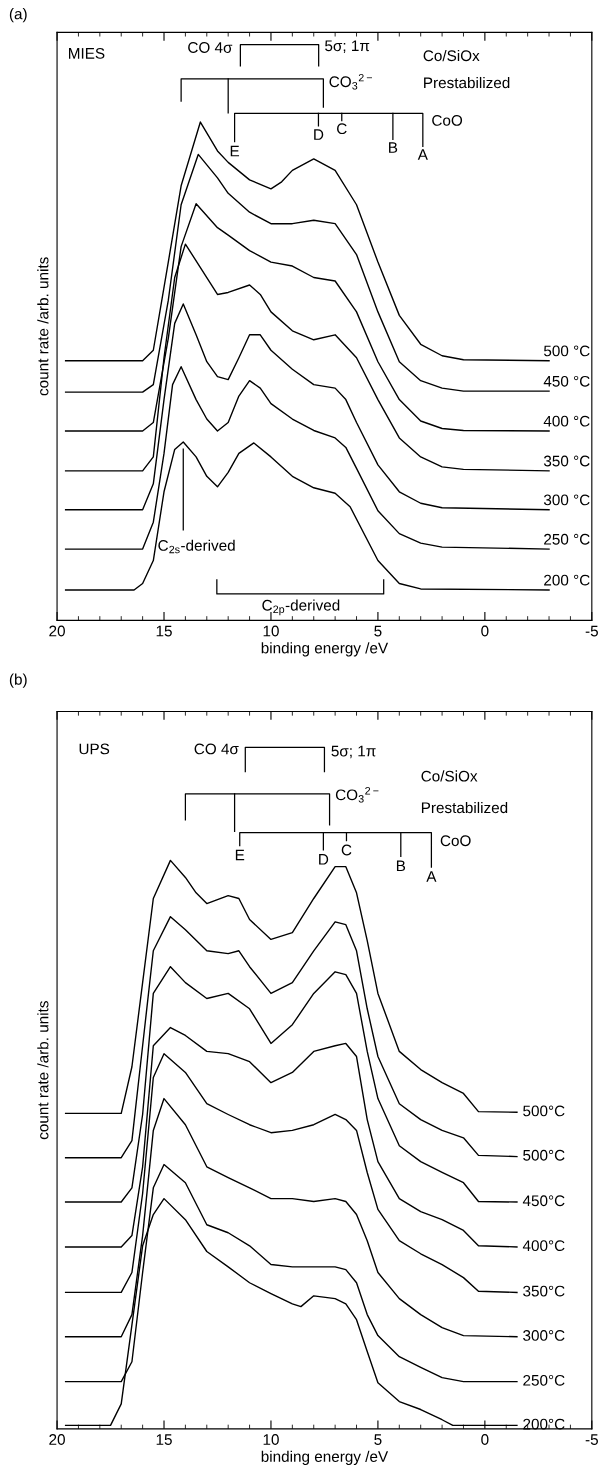 The image size is (607, 1470). I want to click on text: CoO, so click(455, 841).